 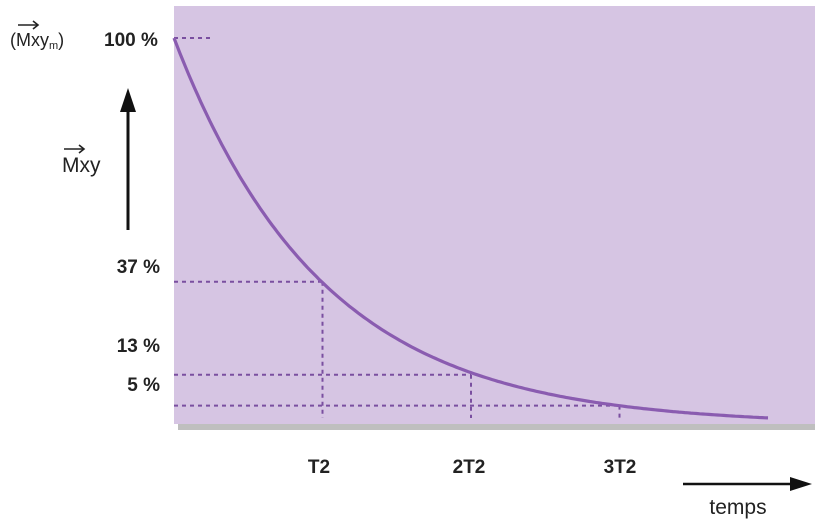 What do you see at coordinates (620, 467) in the screenshot?
I see `x-tick-label: 3T2` at bounding box center [620, 467].